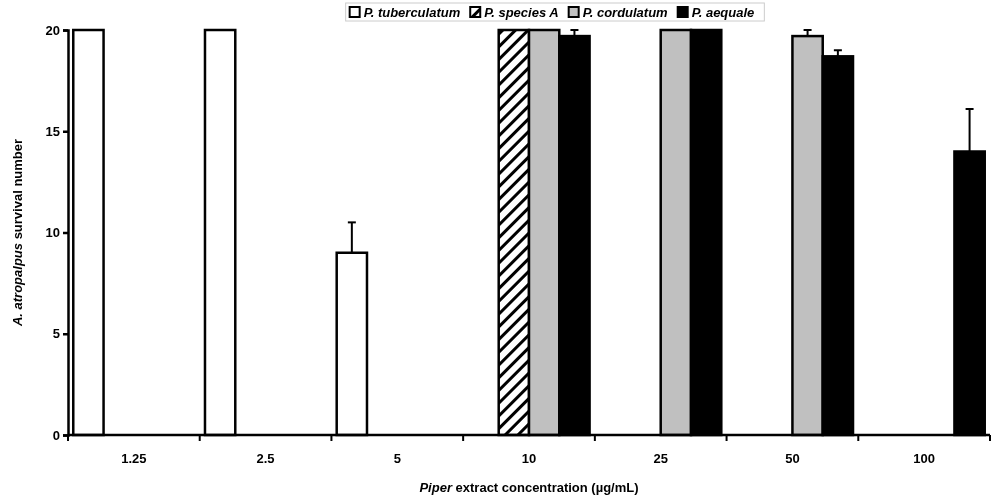 The width and height of the screenshot is (1002, 498). Describe the element at coordinates (17, 233) in the screenshot. I see `y-axis-title: A. atropalpus survival number` at that location.